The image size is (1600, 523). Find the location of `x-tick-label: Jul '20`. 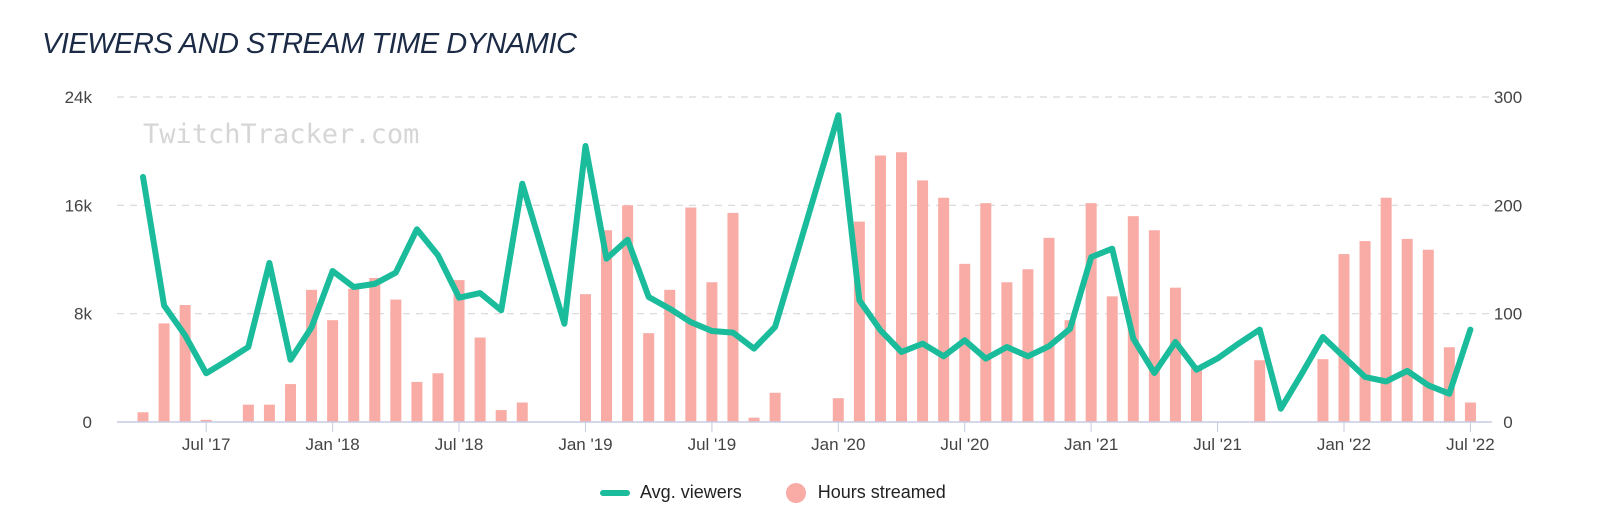

x-tick-label: Jul '20 is located at coordinates (964, 444).